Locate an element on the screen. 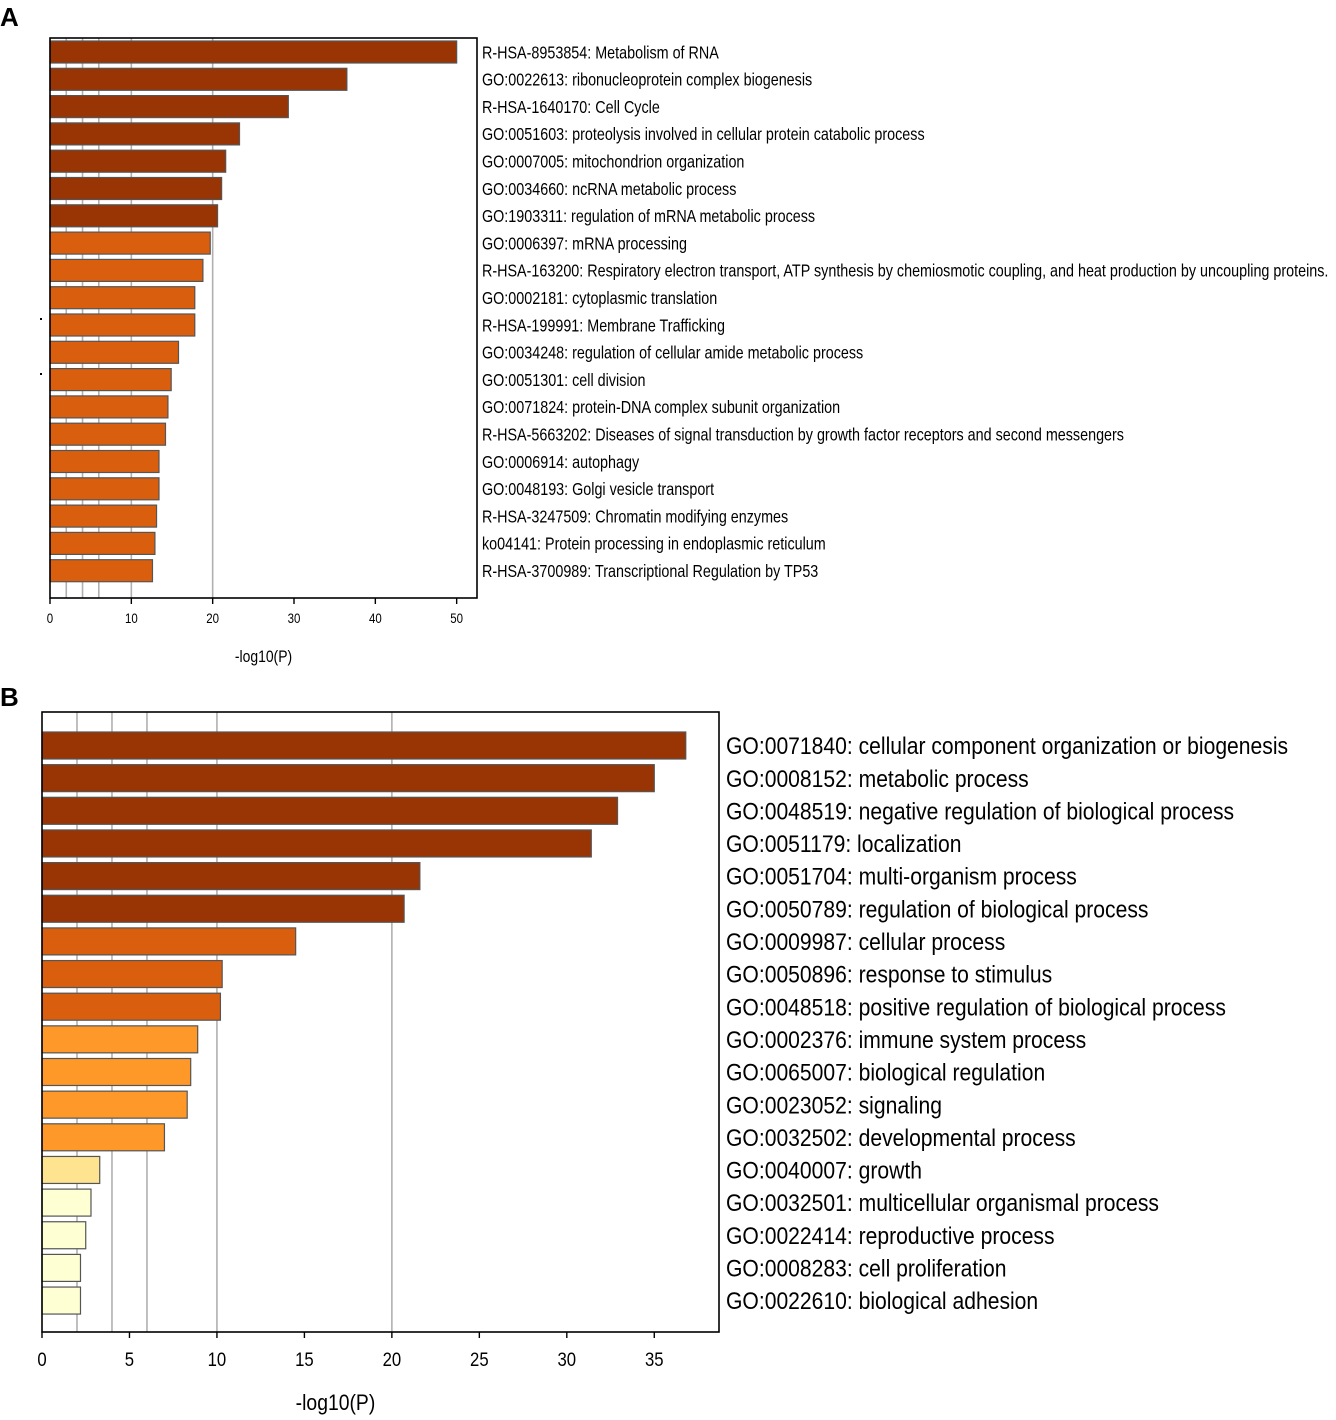  category-label: R-HSA-8953854: Metabolism of RNA is located at coordinates (600, 53).